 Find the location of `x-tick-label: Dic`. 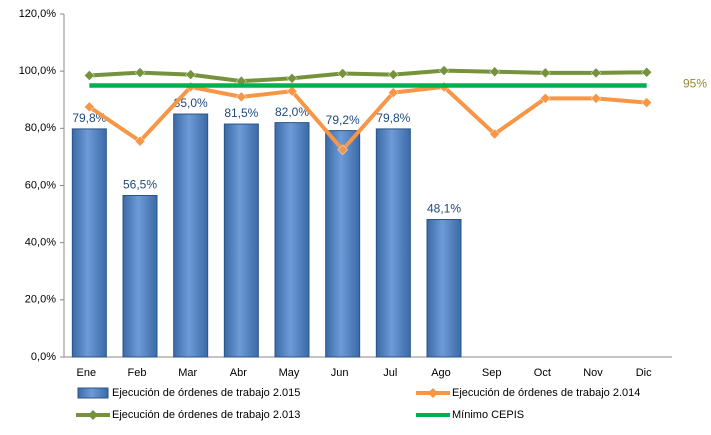

x-tick-label: Dic is located at coordinates (644, 373).